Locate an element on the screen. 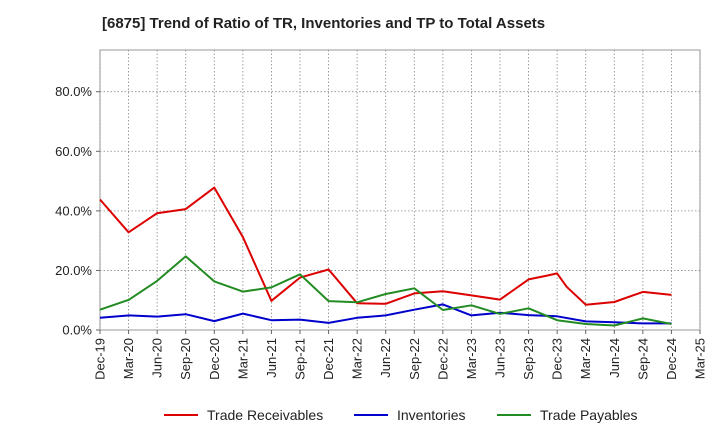  legend-label: Trade Payables is located at coordinates (589, 415).